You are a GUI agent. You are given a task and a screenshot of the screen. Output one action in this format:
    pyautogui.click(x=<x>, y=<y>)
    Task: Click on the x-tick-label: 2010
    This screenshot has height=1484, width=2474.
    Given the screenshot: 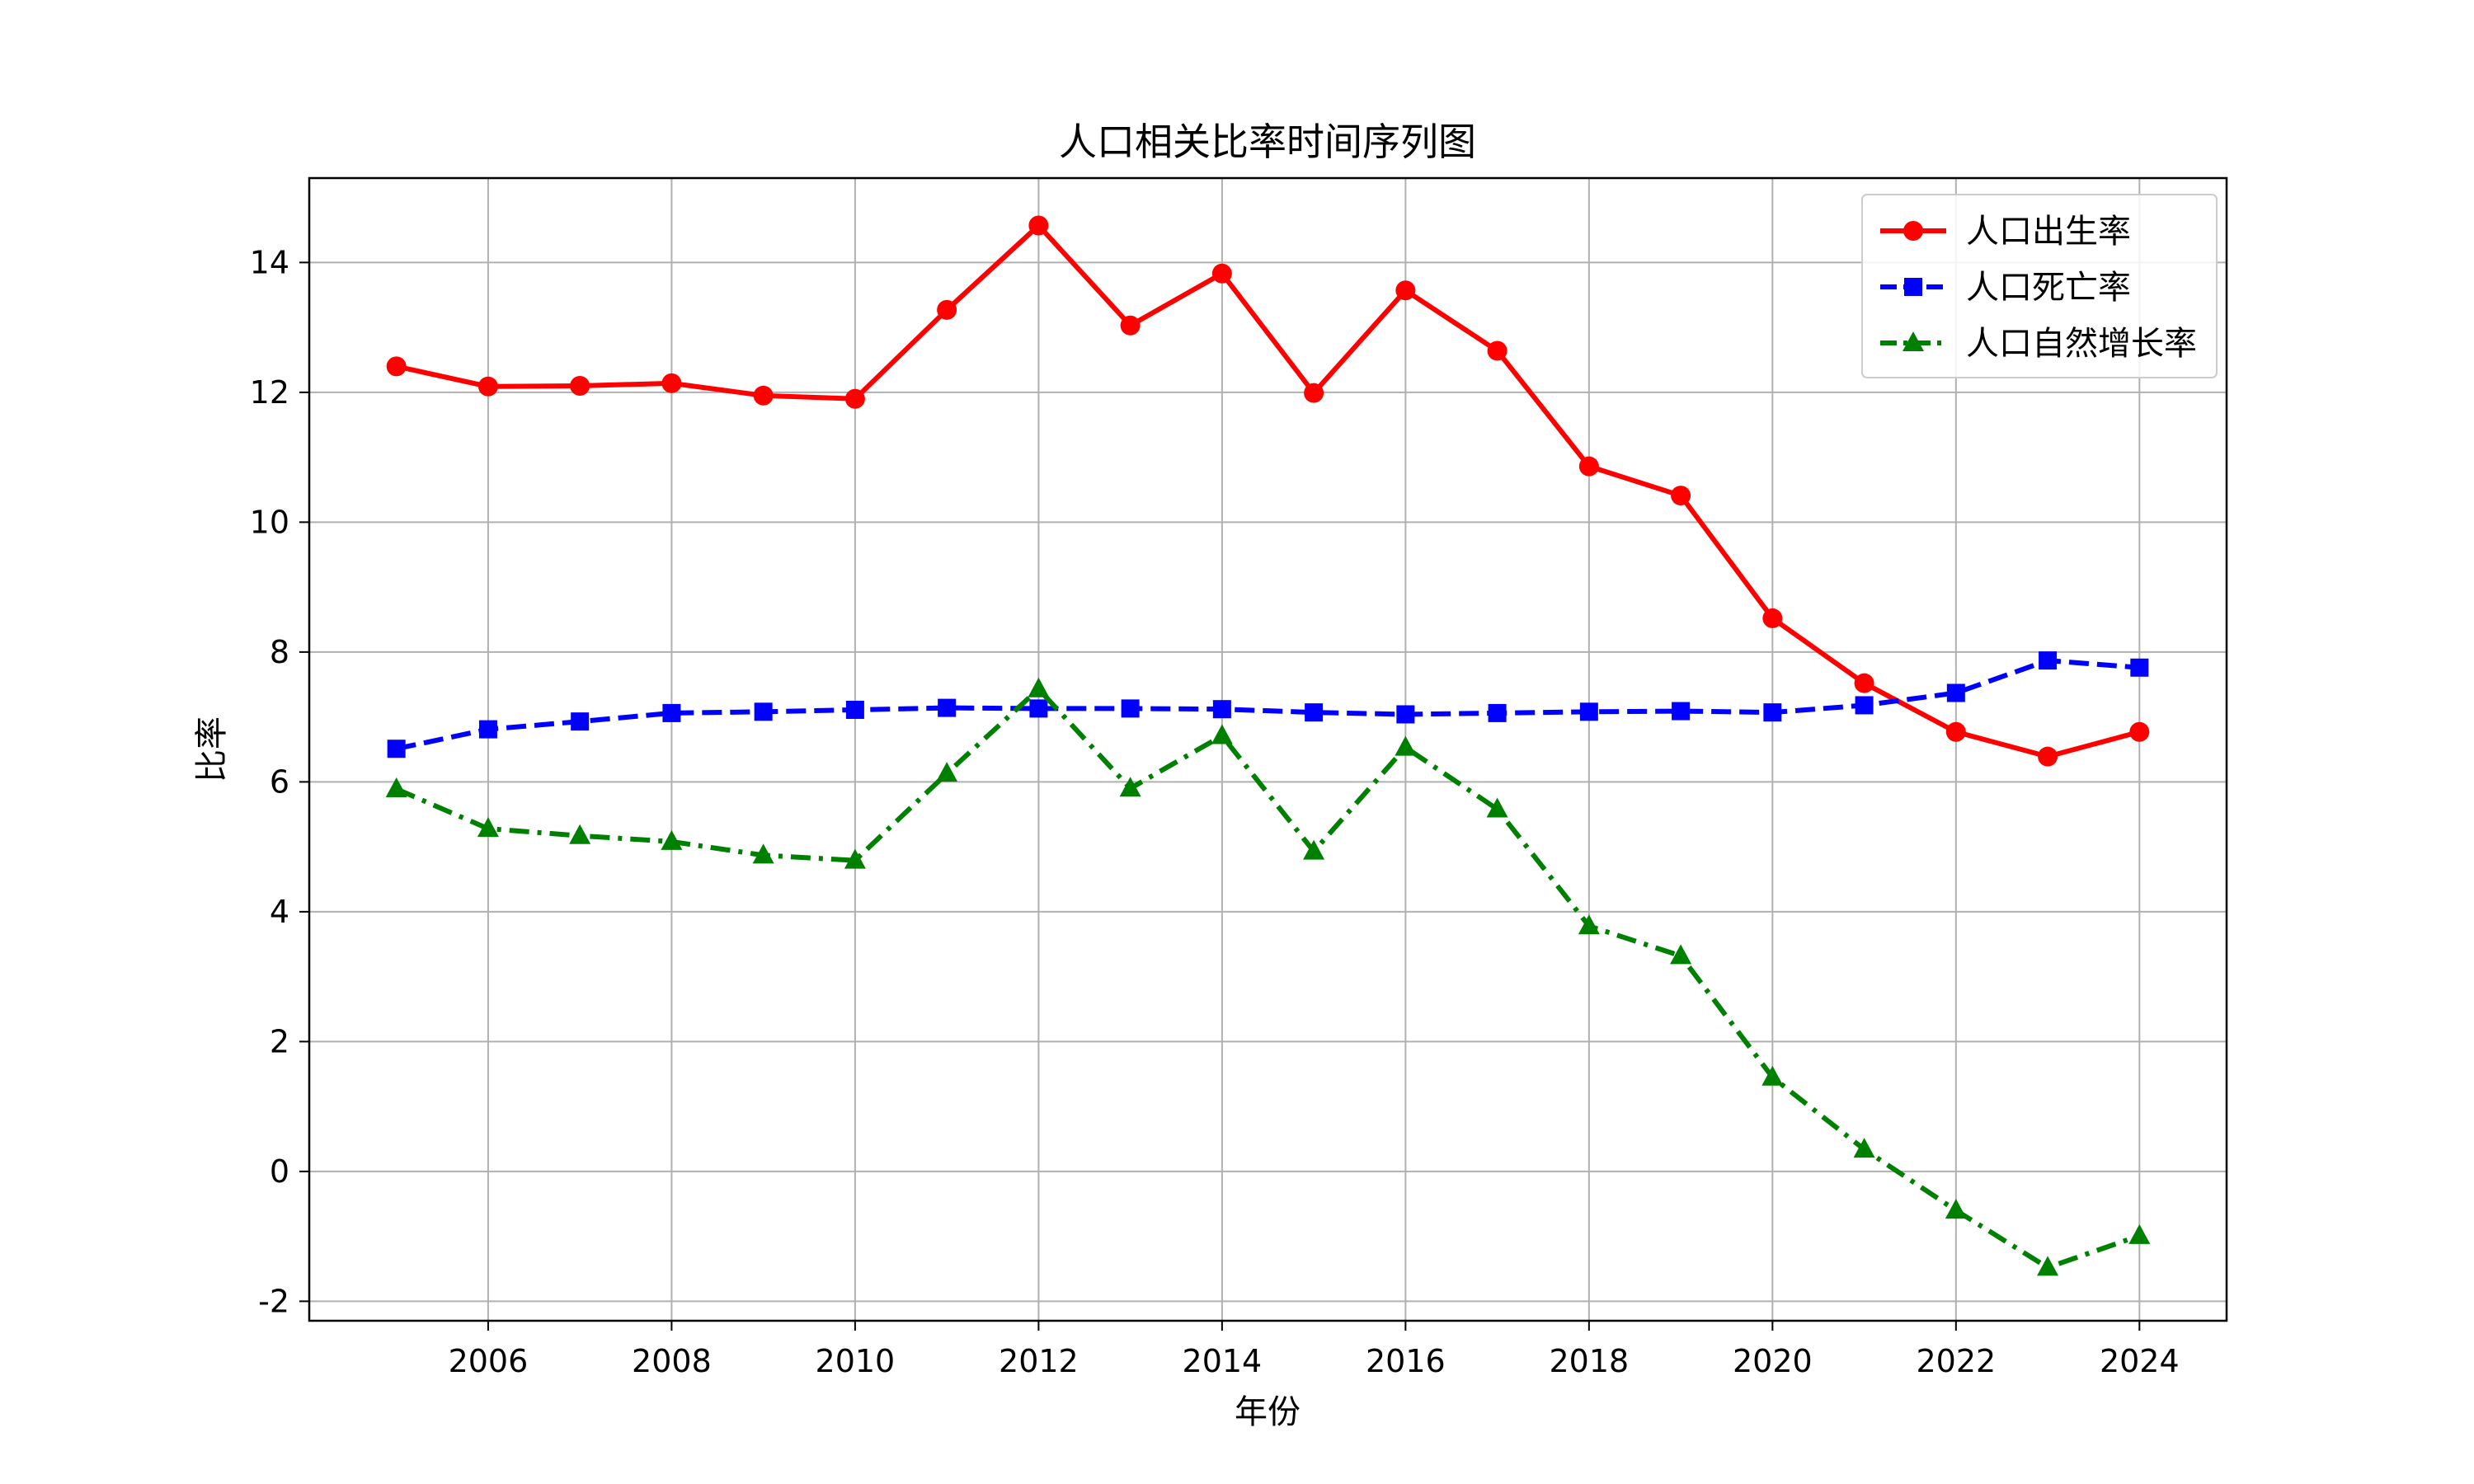 What is the action you would take?
    pyautogui.click(x=856, y=1361)
    